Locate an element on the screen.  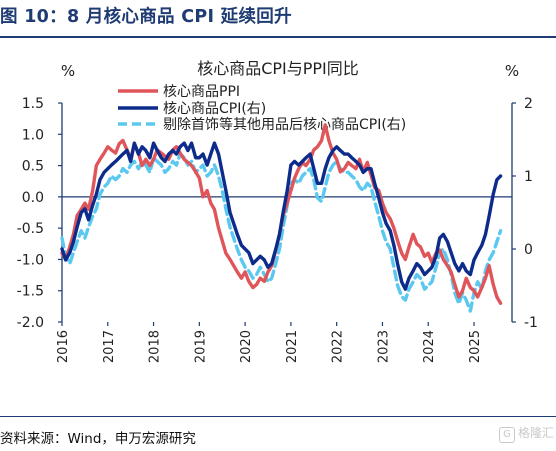
x-tick-label: 2025 is located at coordinates (475, 346).